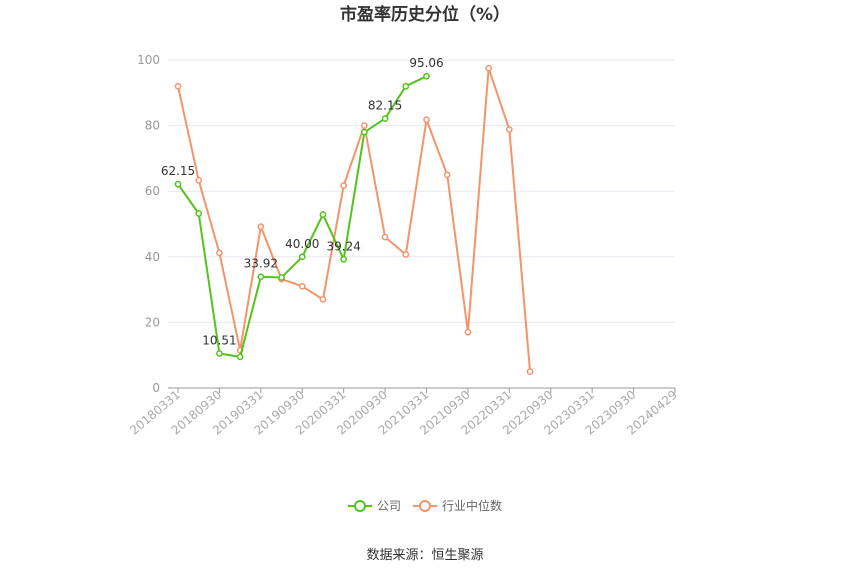 The width and height of the screenshot is (850, 575). What do you see at coordinates (374, 506) in the screenshot?
I see `legend-item-company: 公司` at bounding box center [374, 506].